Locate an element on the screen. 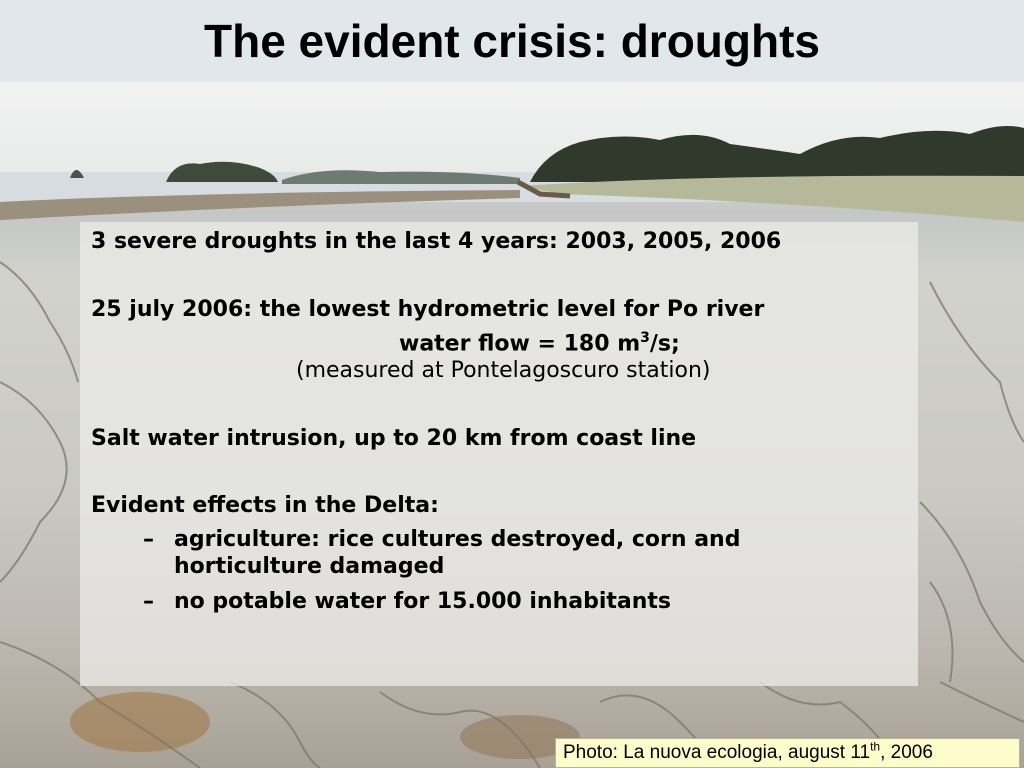 The width and height of the screenshot is (1024, 768). photo-credit-year: , 2006 is located at coordinates (906, 752).